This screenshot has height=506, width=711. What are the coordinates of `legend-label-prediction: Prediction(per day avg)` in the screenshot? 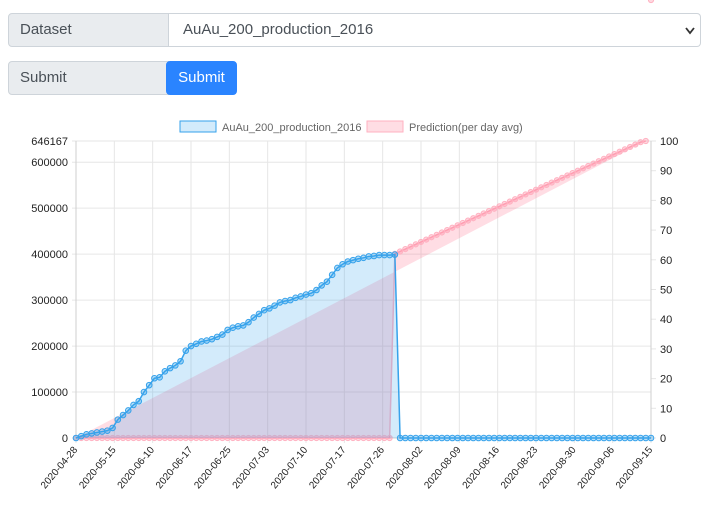 It's located at (466, 128).